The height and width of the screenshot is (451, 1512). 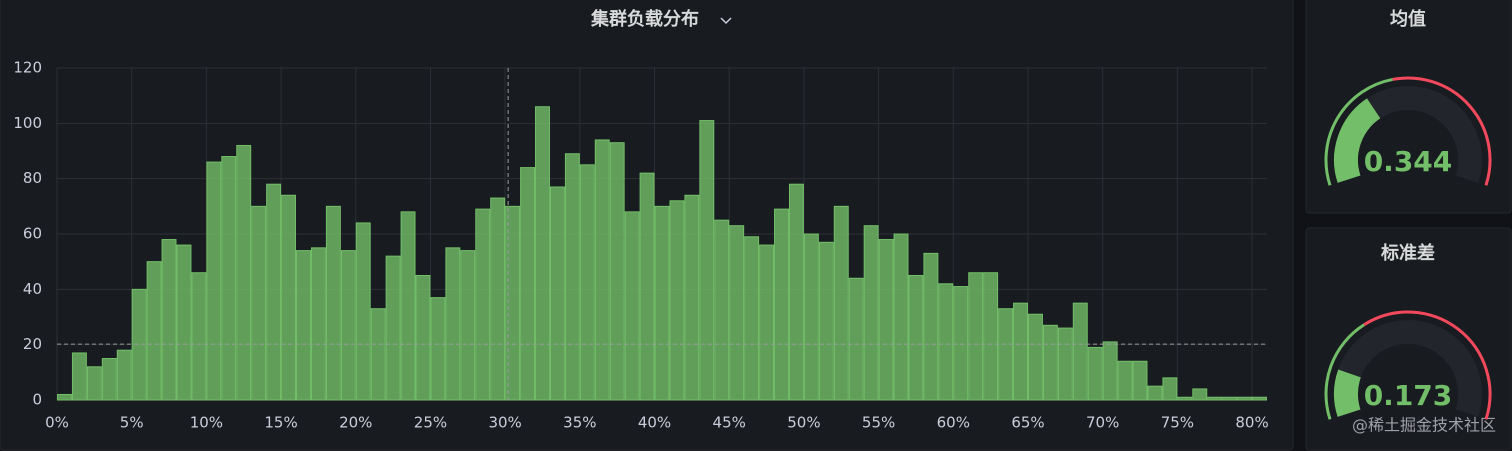 What do you see at coordinates (504, 423) in the screenshot?
I see `x-tick-label: 30%` at bounding box center [504, 423].